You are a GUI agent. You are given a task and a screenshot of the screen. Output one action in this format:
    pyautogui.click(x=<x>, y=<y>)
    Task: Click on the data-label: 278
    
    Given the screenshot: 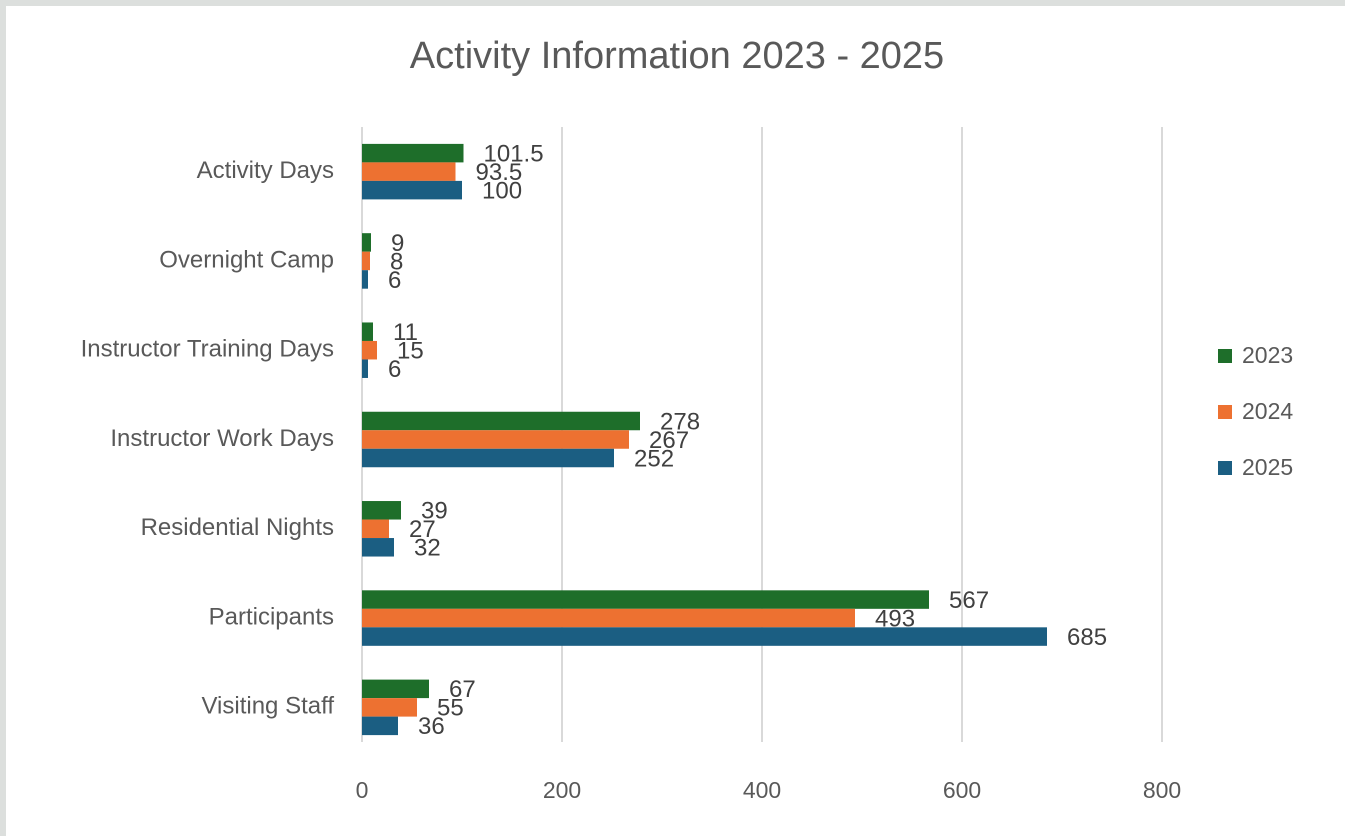 What is the action you would take?
    pyautogui.click(x=680, y=421)
    